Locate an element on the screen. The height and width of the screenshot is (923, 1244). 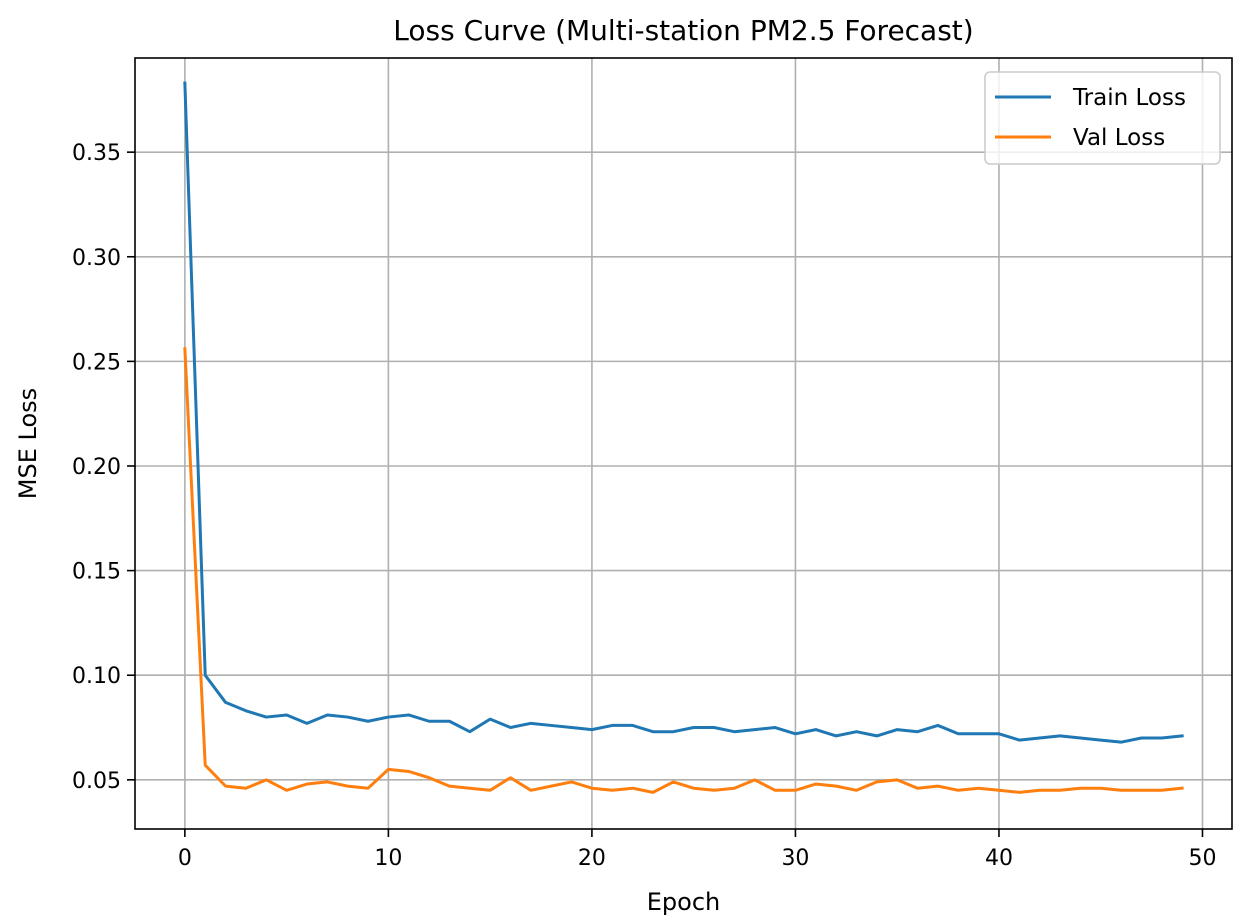
x-tick-label: 50 is located at coordinates (1202, 858).